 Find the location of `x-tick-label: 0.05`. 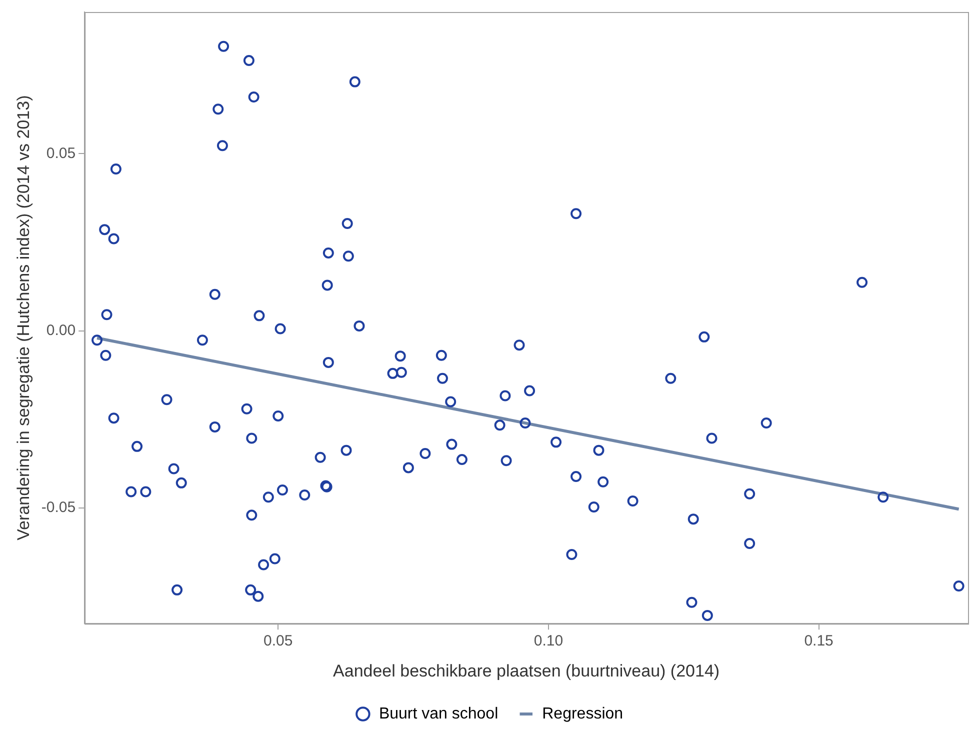

x-tick-label: 0.05 is located at coordinates (278, 641).